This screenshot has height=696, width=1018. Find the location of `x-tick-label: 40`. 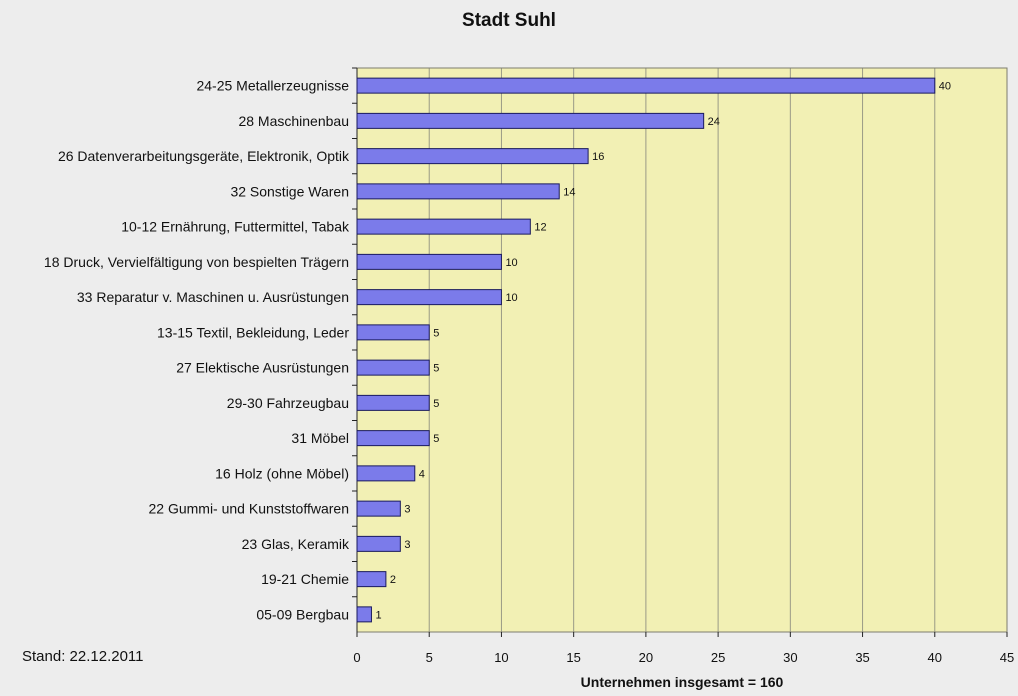

x-tick-label: 40 is located at coordinates (935, 657).